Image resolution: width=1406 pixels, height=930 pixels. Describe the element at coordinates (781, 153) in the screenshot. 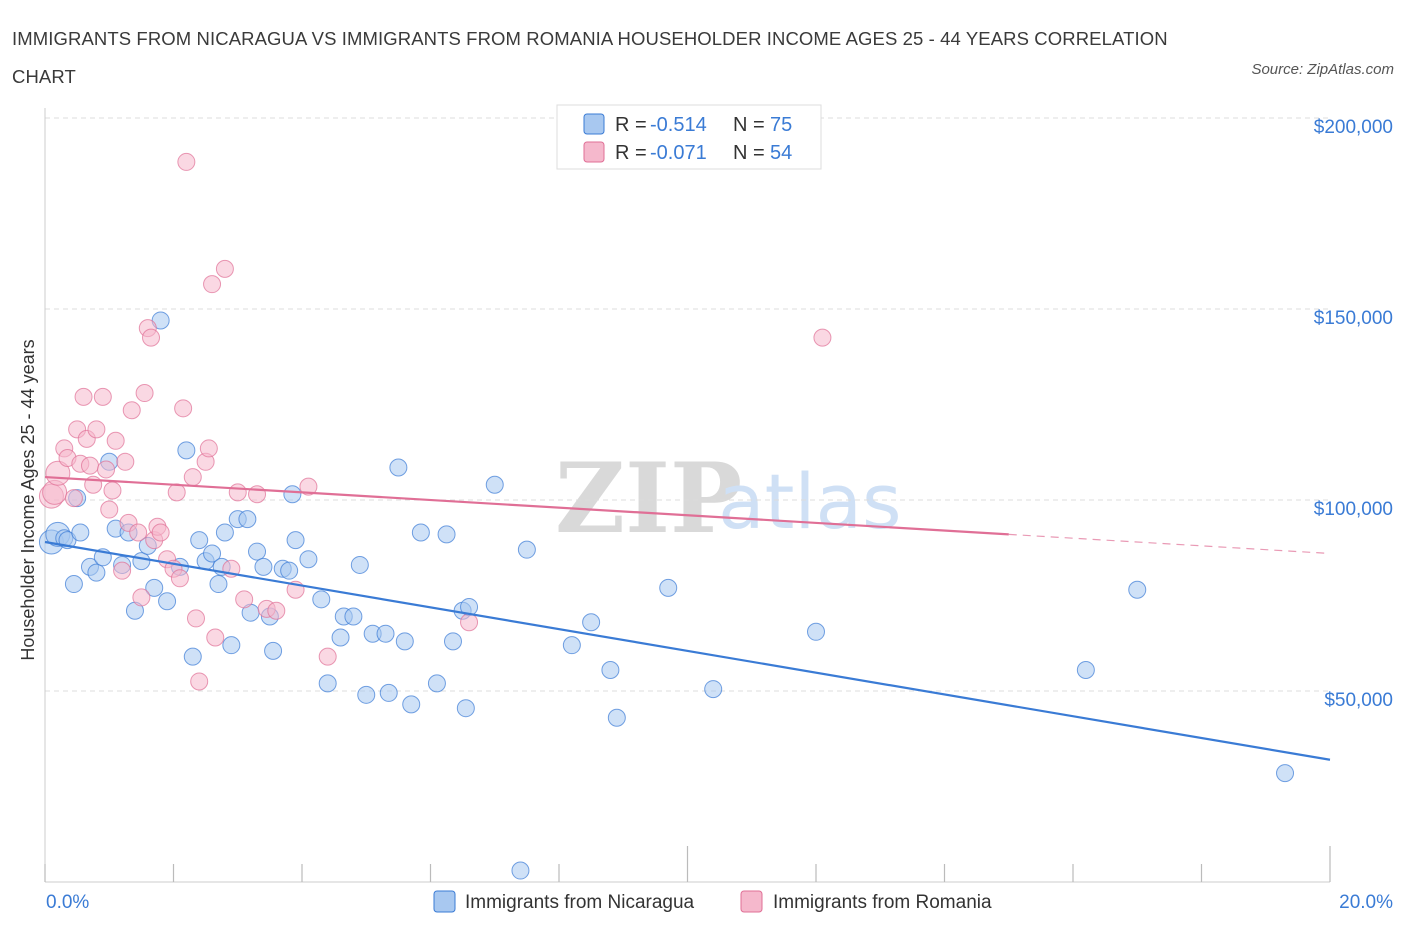

I see `legend-top-n-value-romania: 54` at that location.